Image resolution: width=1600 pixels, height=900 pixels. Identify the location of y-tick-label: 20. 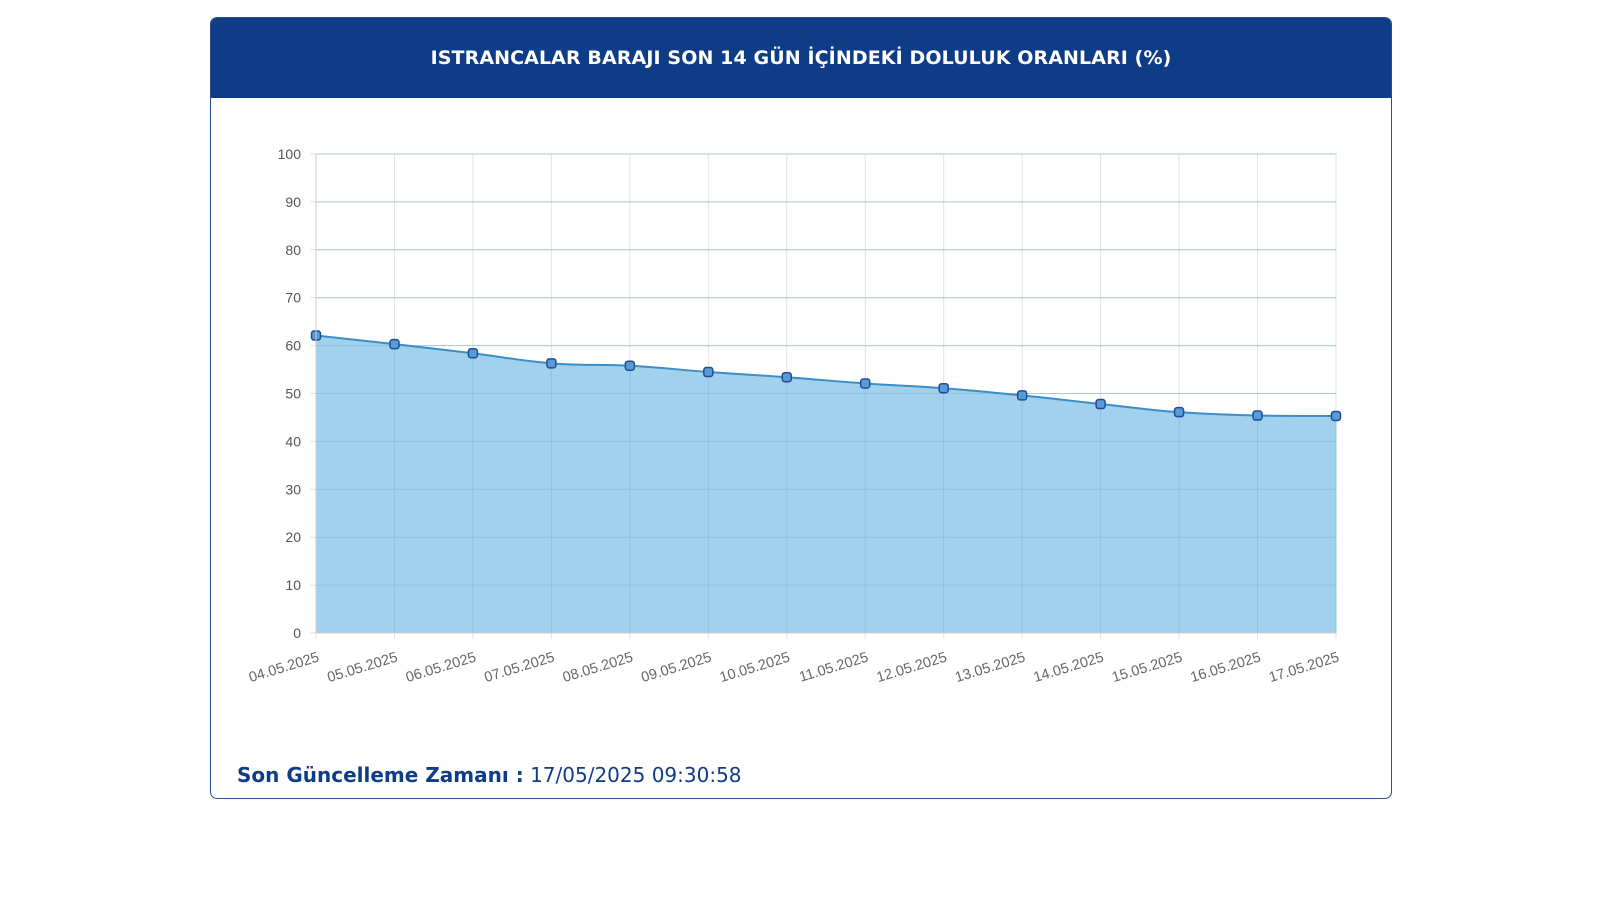
(293, 537).